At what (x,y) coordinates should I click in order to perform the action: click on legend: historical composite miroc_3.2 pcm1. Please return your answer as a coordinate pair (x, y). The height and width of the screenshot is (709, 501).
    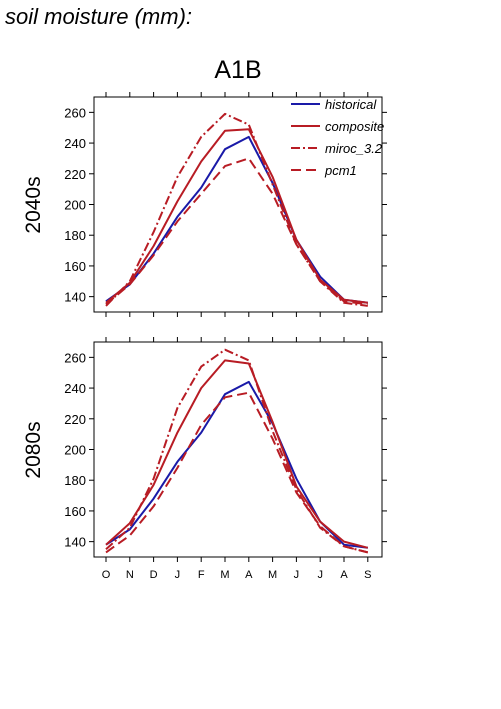
    Looking at the image, I should click on (337, 137).